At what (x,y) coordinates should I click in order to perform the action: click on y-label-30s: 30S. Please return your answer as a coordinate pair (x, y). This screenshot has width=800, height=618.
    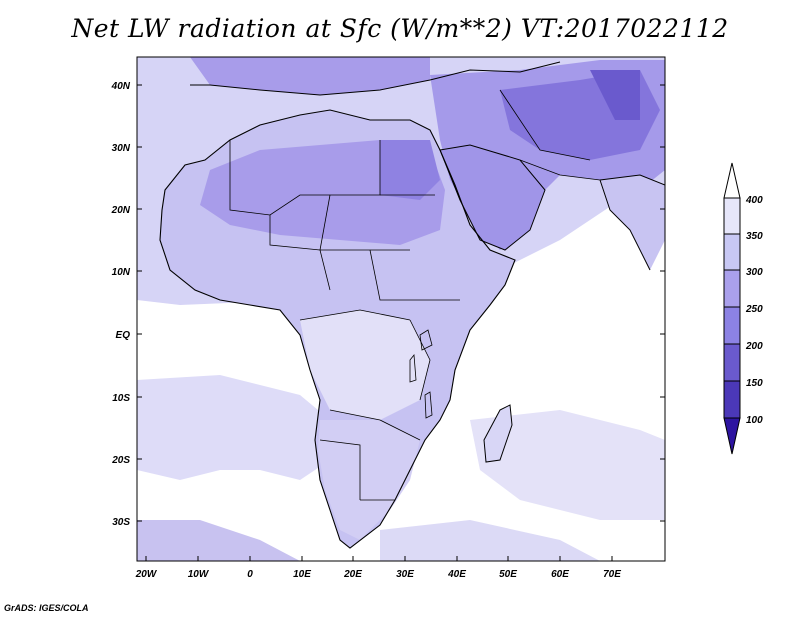
    Looking at the image, I should click on (121, 522).